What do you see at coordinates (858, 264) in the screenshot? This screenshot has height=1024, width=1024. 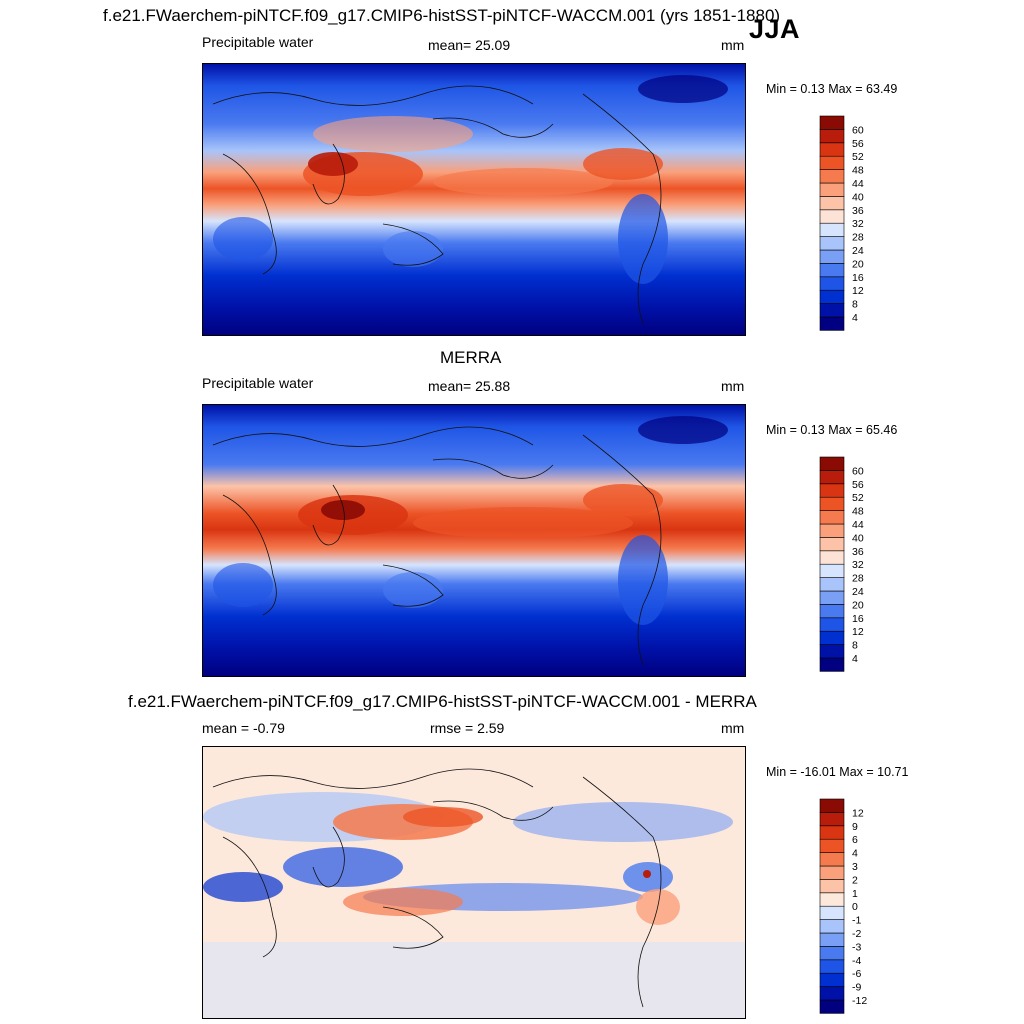 I see `colorbar-tick-label: 20` at bounding box center [858, 264].